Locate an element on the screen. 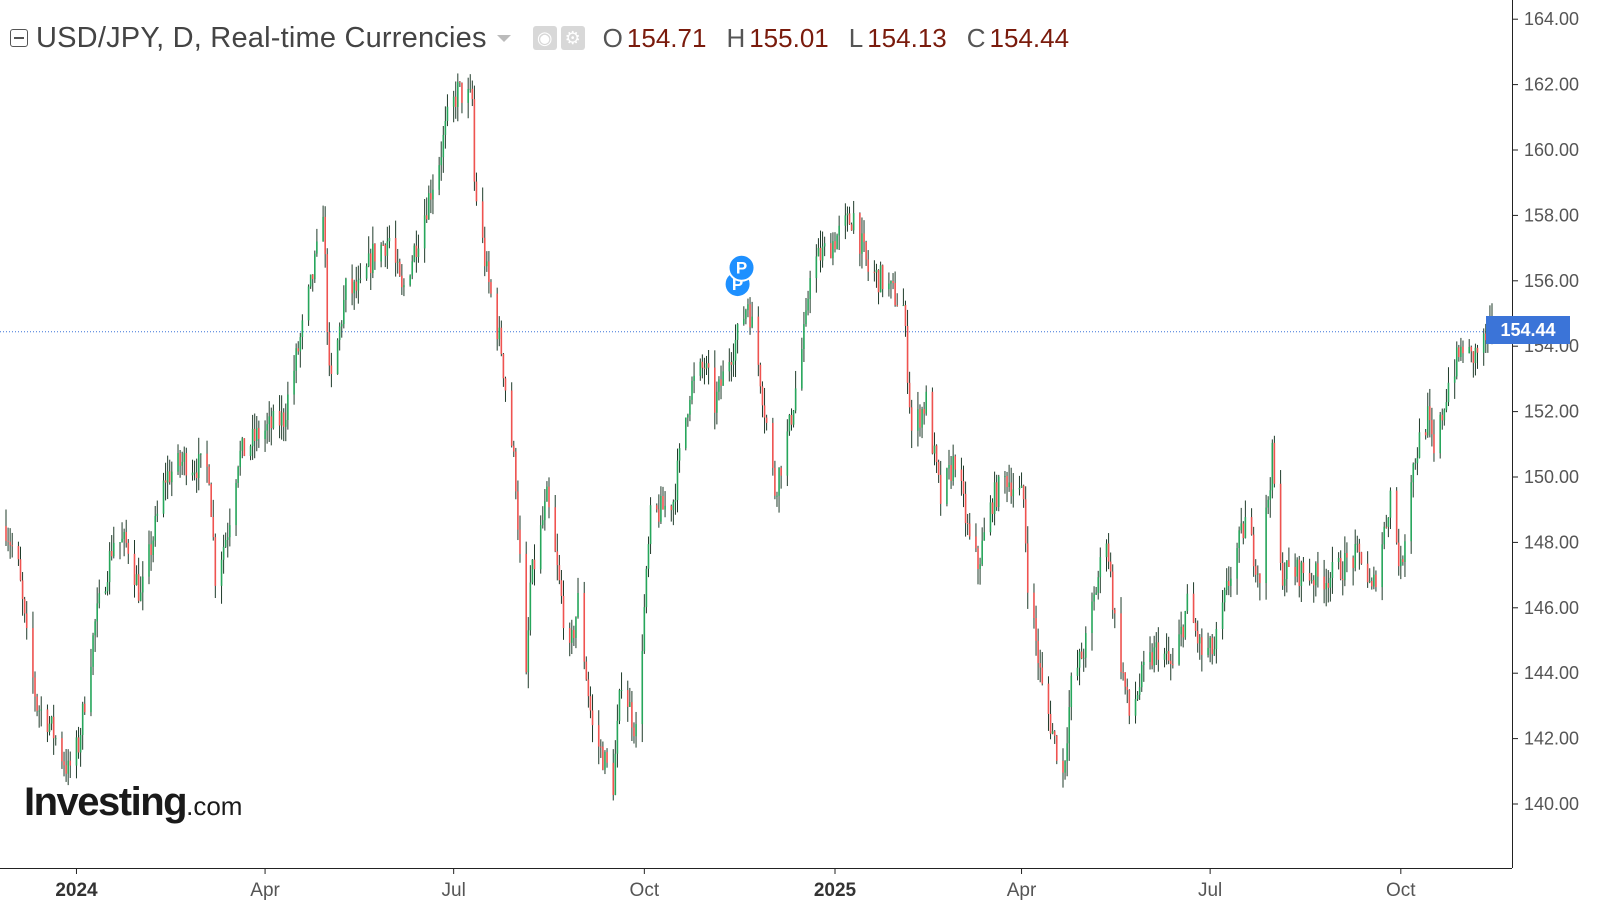 The width and height of the screenshot is (1600, 905). gear-icon: ⚙ is located at coordinates (572, 38).